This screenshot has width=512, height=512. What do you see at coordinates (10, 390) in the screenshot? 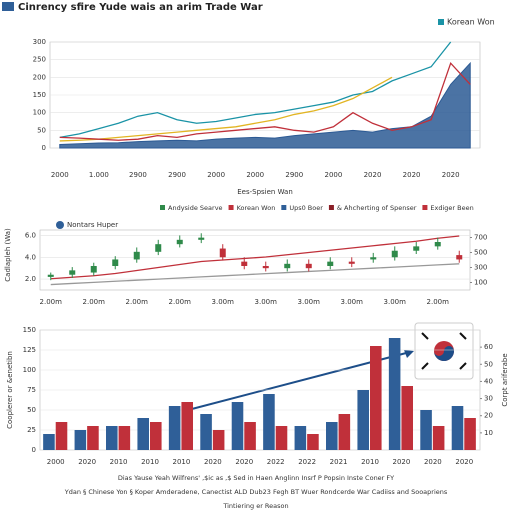
I see `y-axis-label: Cooplerer or &enetibn` at bounding box center [10, 390].